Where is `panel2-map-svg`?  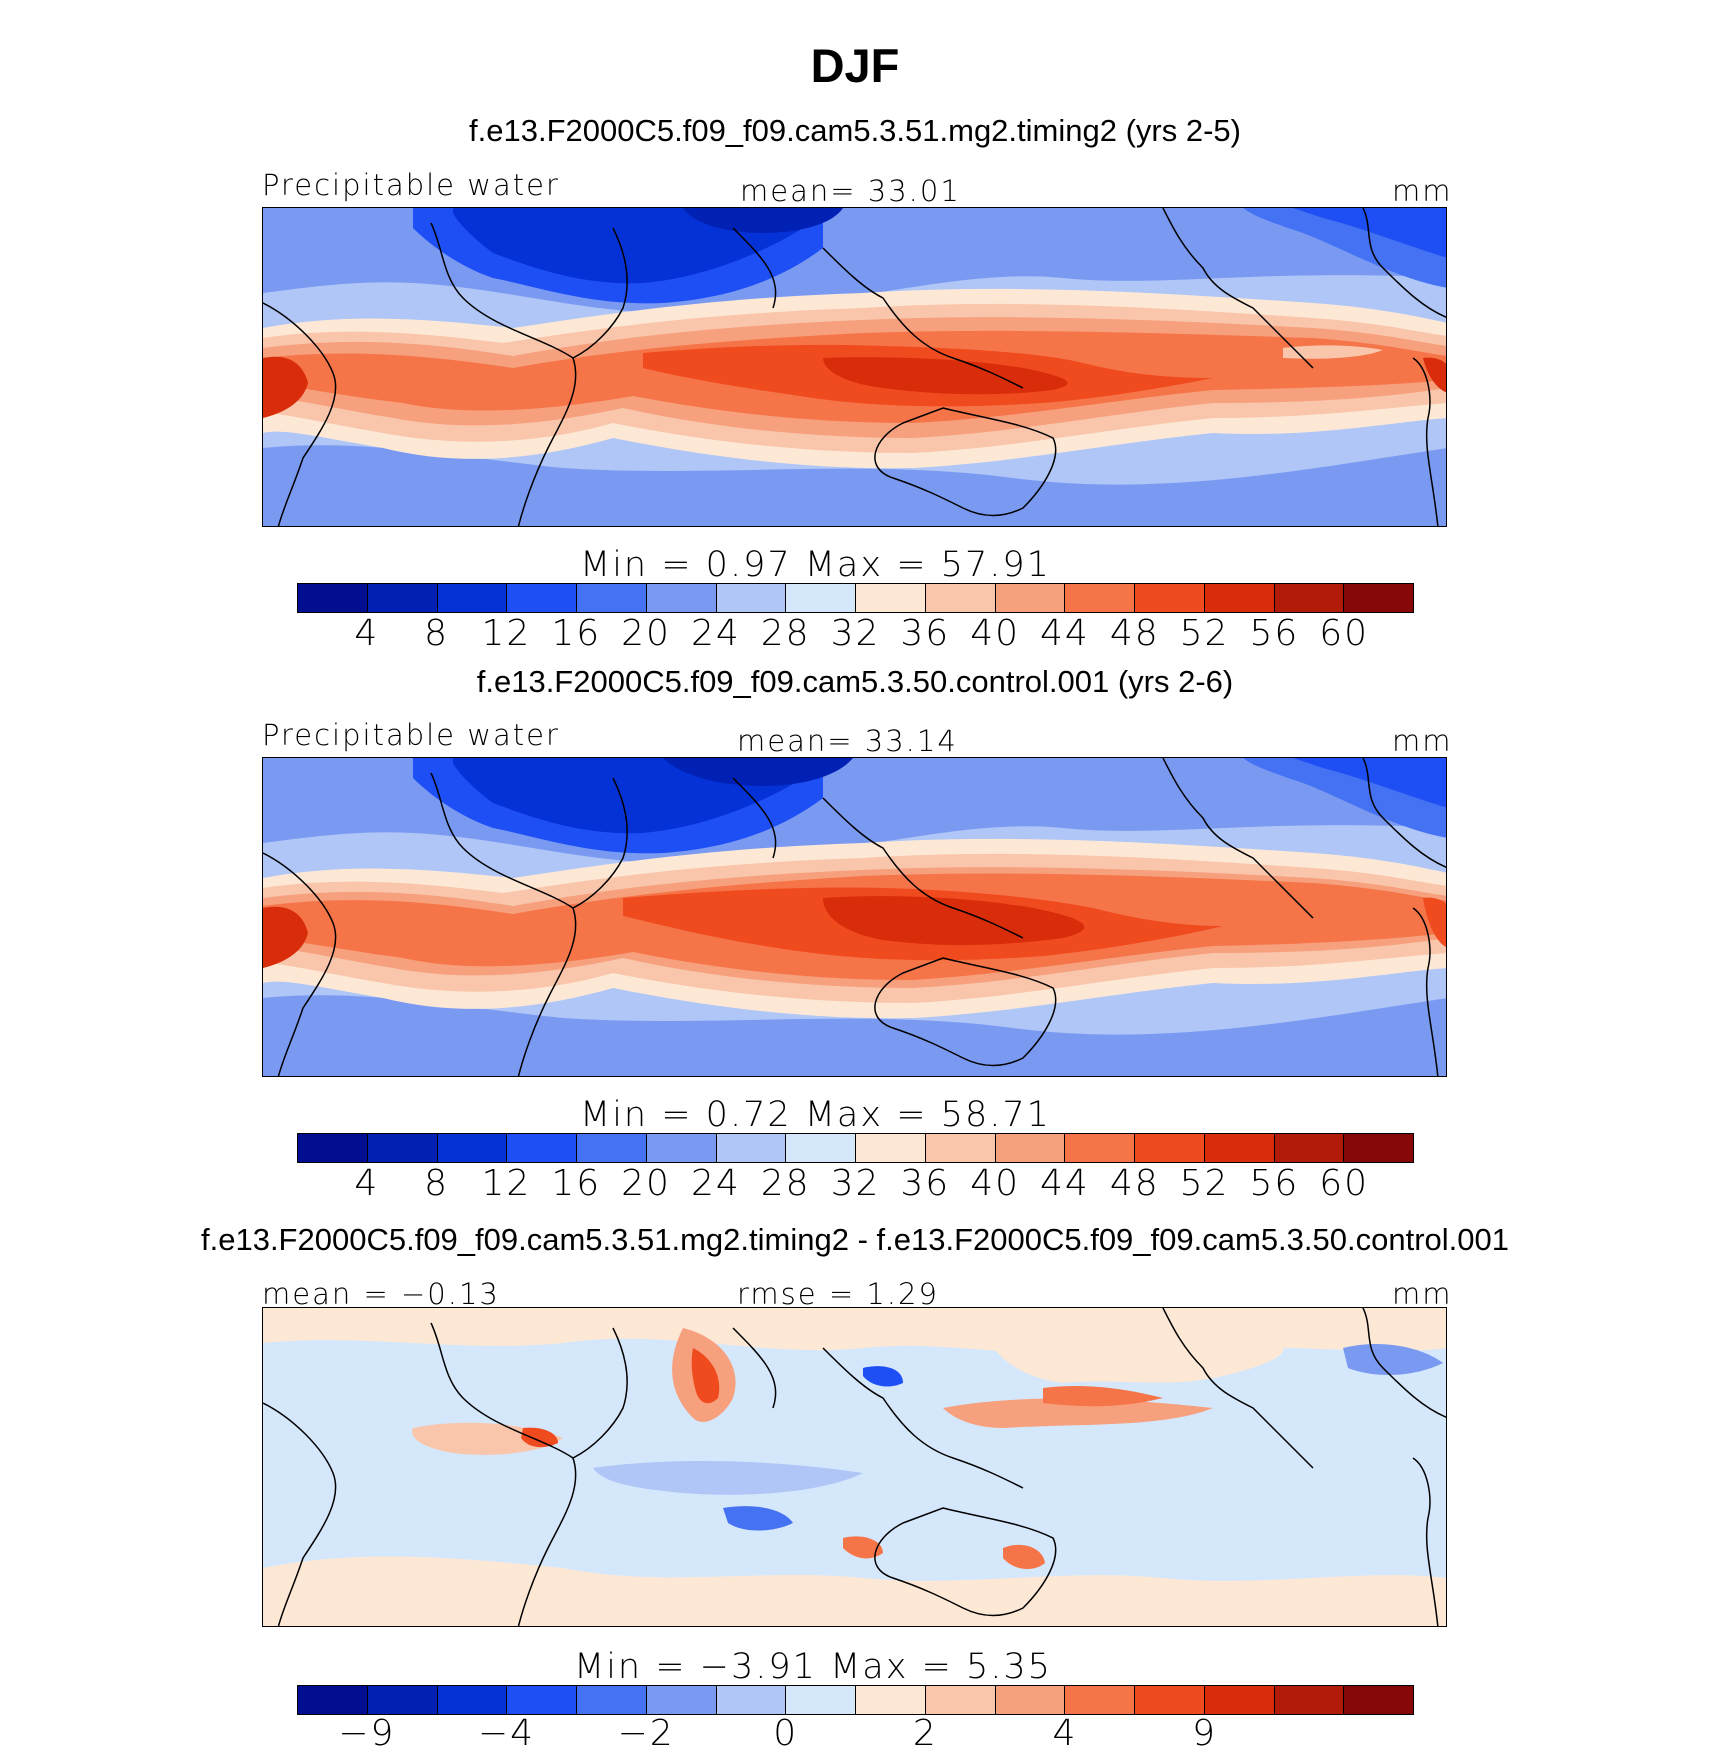
panel2-map-svg is located at coordinates (854, 917).